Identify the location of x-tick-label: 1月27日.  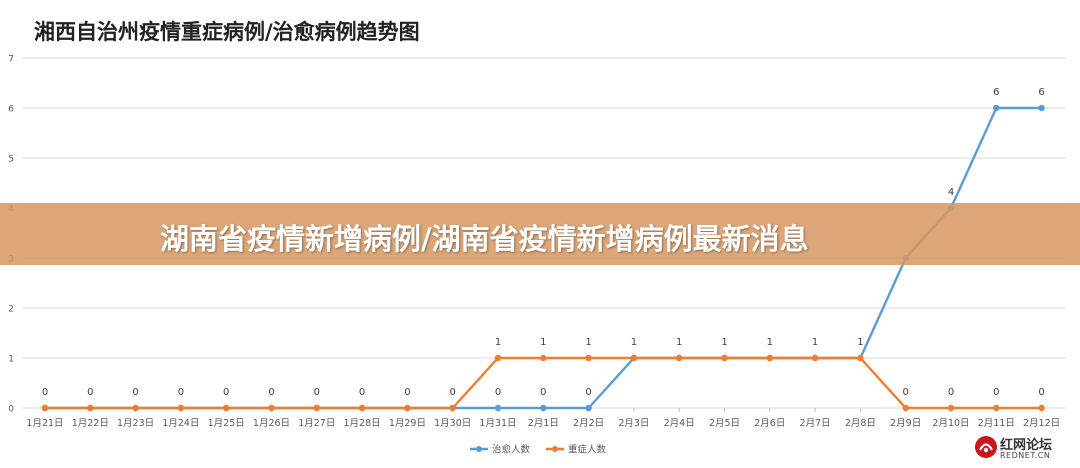
(316, 423).